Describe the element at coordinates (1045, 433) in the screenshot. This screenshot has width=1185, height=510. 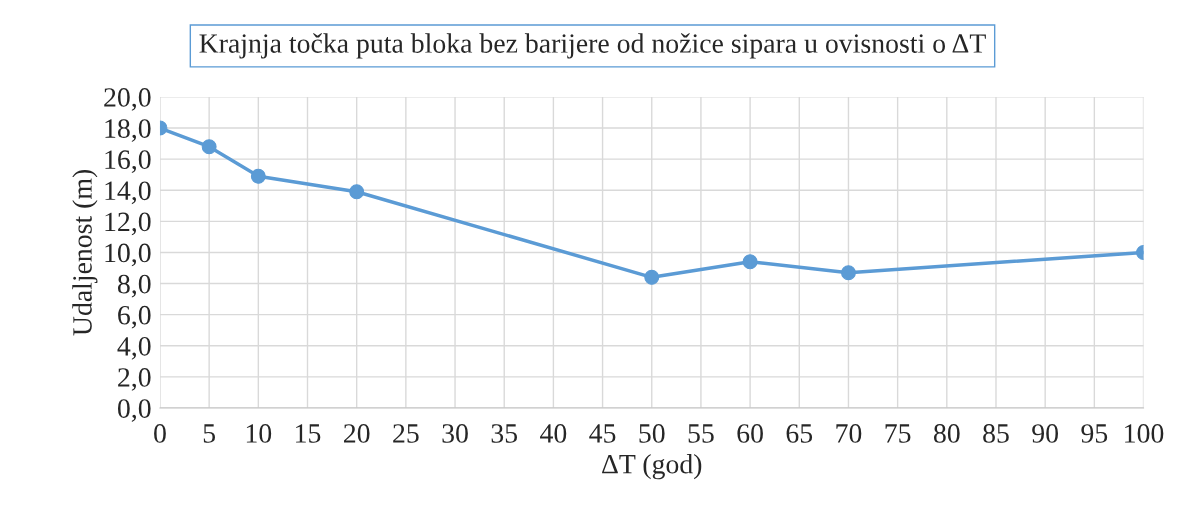
I see `x-tick-label: 90` at that location.